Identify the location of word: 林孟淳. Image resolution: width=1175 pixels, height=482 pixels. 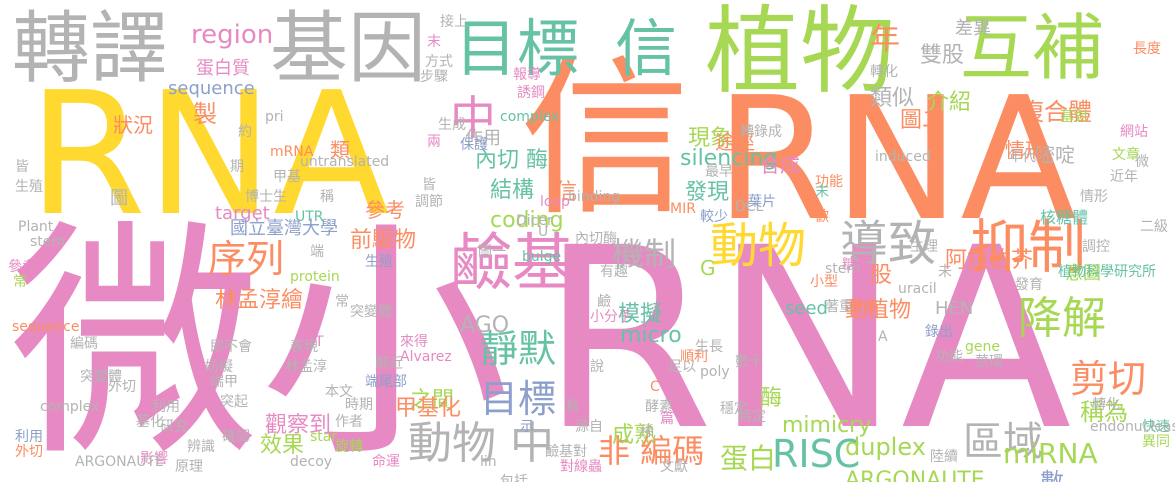
(306, 367).